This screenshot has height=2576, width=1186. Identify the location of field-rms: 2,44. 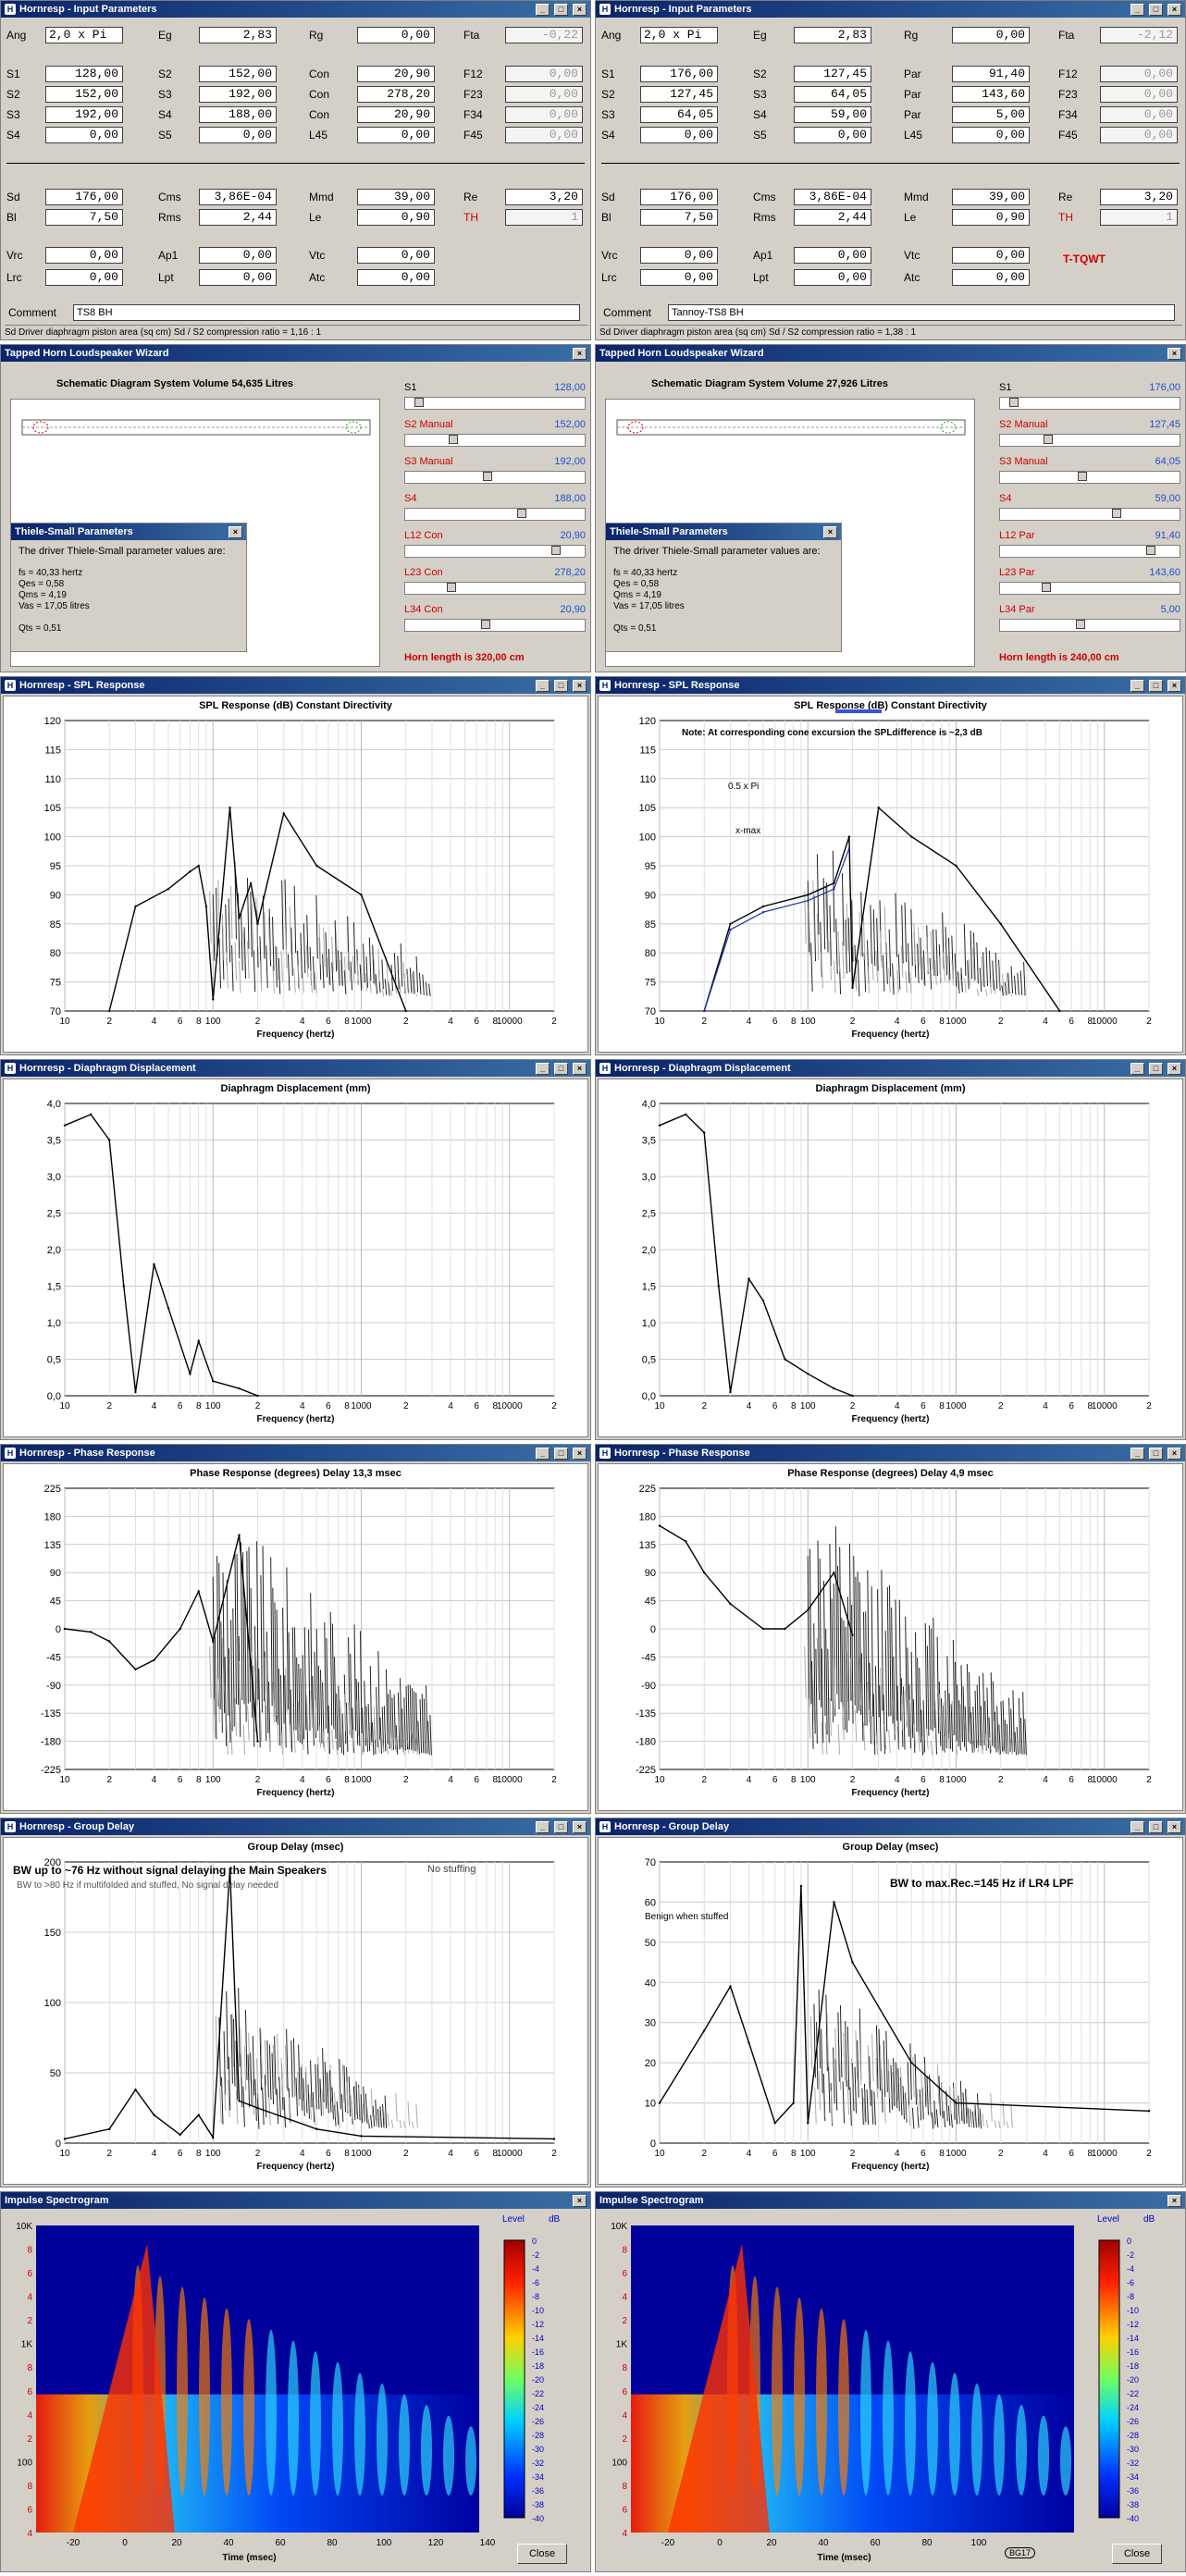
(238, 217).